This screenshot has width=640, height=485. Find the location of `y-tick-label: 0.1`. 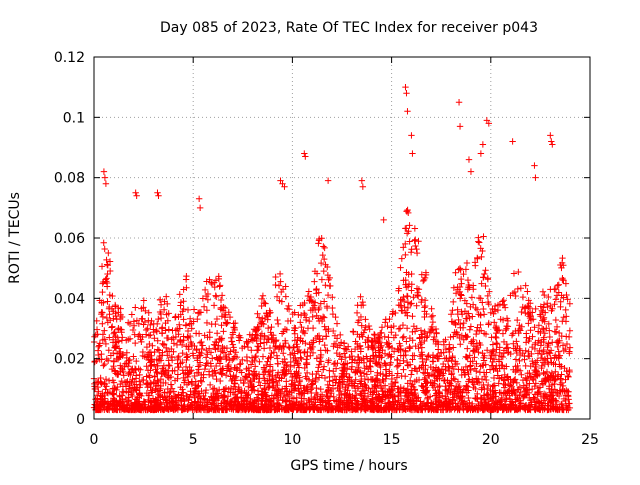

y-tick-label: 0.1 is located at coordinates (74, 118).